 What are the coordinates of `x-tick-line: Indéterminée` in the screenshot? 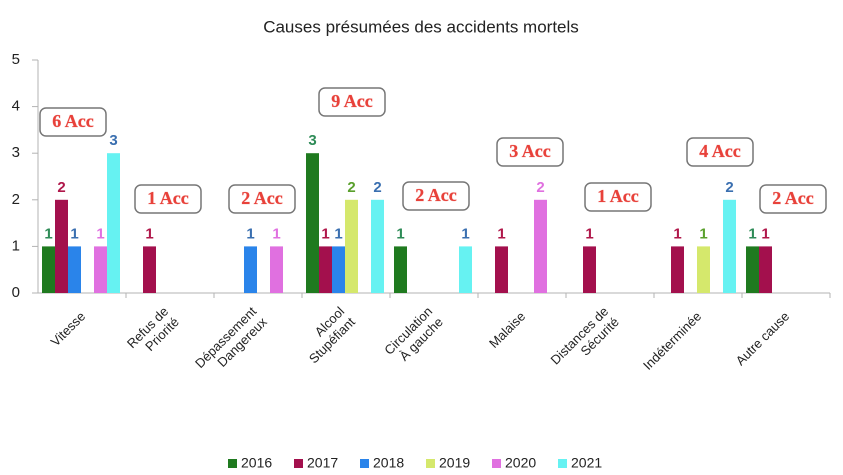 It's located at (672, 341).